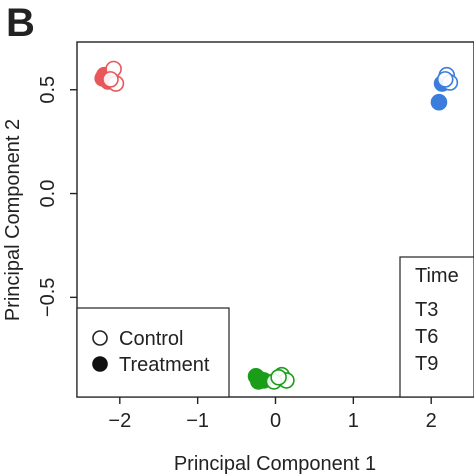 Image resolution: width=474 pixels, height=474 pixels. Describe the element at coordinates (100, 338) in the screenshot. I see `legend-open-circle` at that location.